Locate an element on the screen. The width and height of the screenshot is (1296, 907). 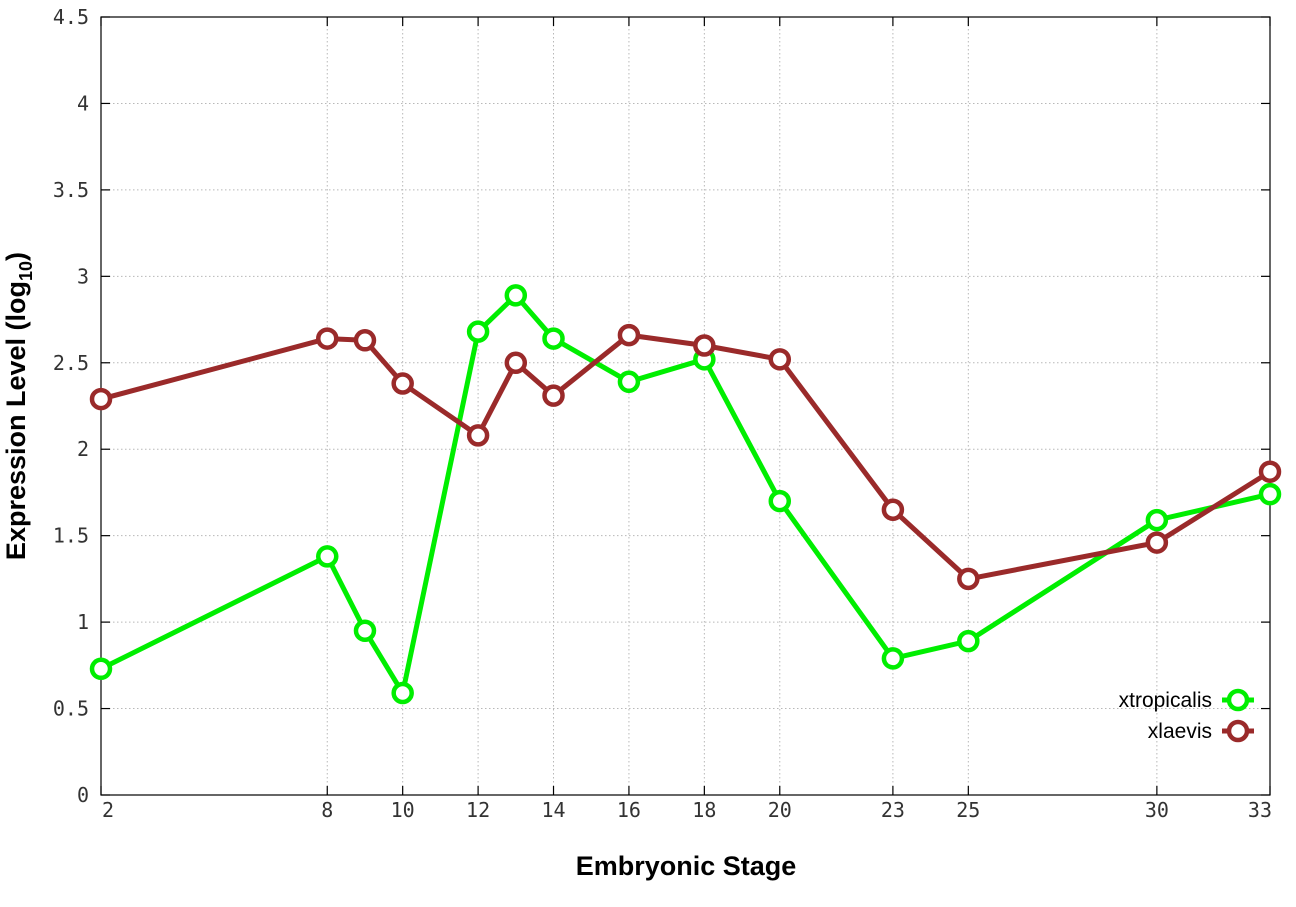
y-axis-title: Expression Level (log10) is located at coordinates (18, 406).